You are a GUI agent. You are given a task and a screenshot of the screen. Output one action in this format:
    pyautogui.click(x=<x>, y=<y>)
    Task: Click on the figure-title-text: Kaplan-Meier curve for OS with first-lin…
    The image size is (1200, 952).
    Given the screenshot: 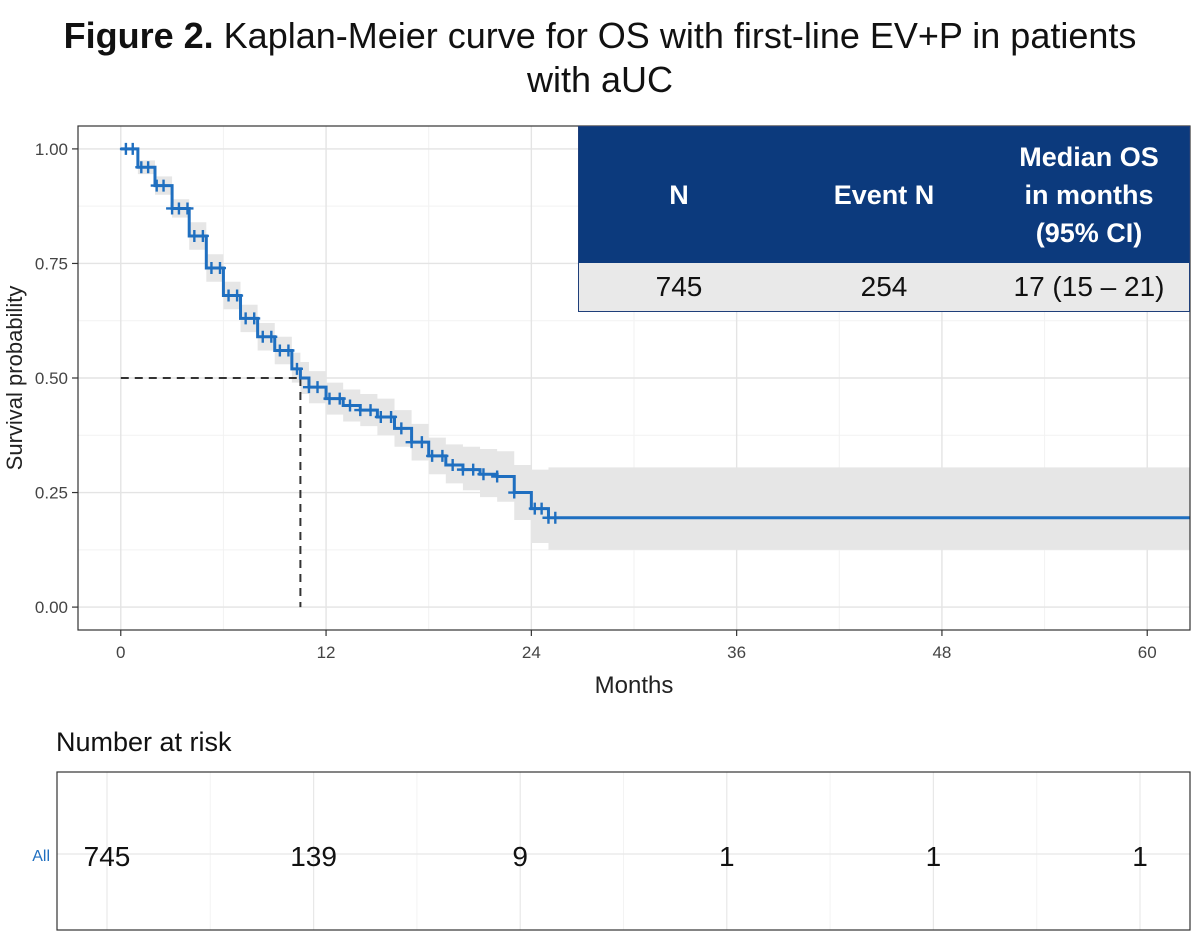 What is the action you would take?
    pyautogui.click(x=680, y=35)
    